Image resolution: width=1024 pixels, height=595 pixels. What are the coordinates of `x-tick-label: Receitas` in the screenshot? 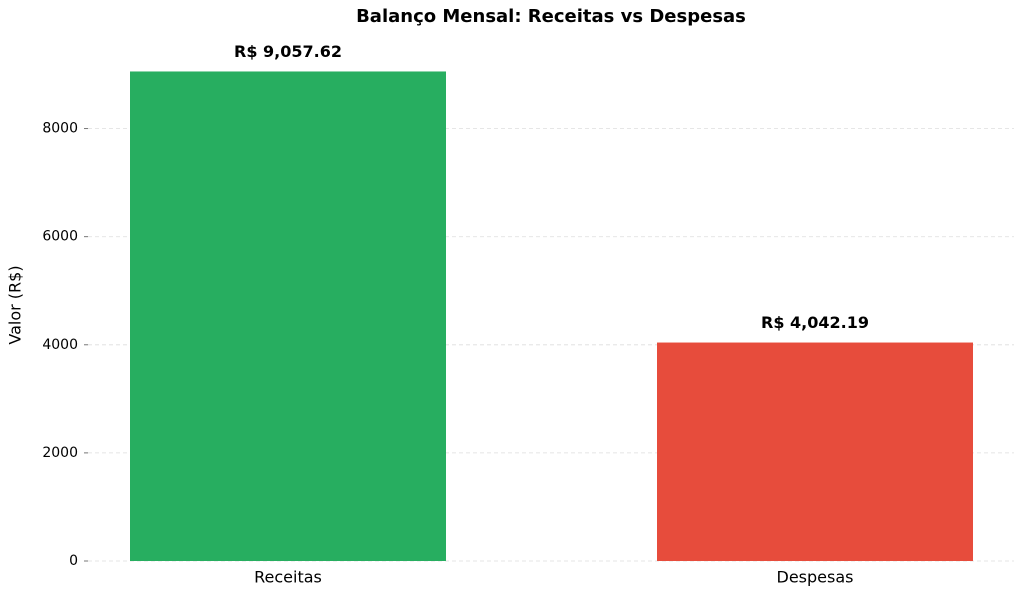 It's located at (288, 577).